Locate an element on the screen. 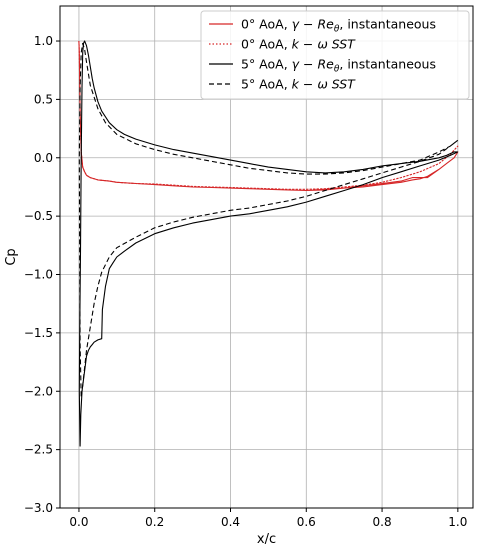 This screenshot has width=481, height=550. x-tick-label-0: 0.0 is located at coordinates (78, 522).